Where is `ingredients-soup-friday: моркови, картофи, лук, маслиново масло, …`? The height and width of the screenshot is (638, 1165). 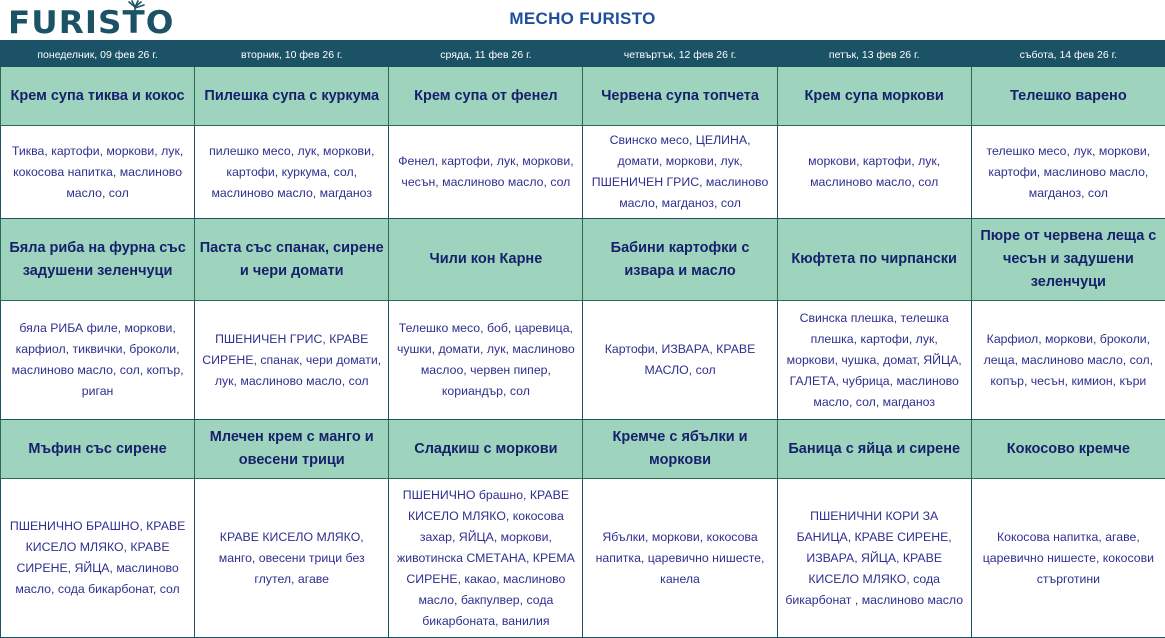
ingredients-soup-friday: моркови, картофи, лук, маслиново масло, … is located at coordinates (874, 172).